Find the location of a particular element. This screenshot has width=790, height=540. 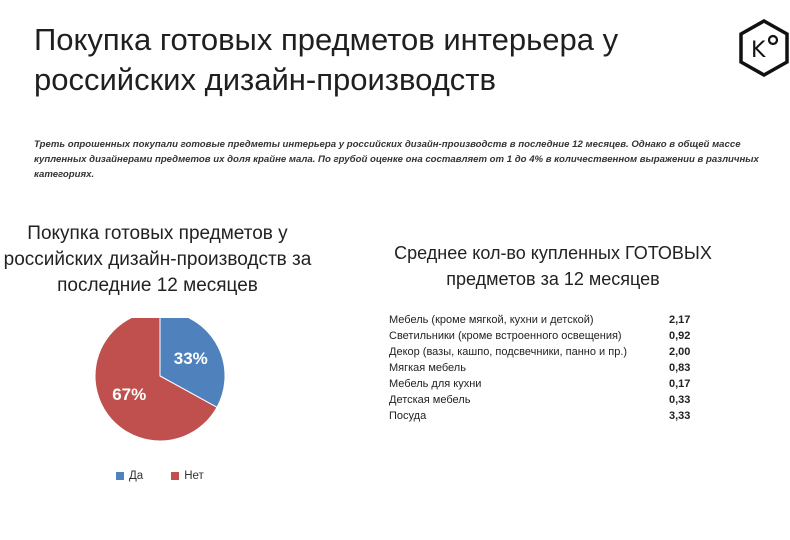

row-value: 0,83 is located at coordinates (680, 368).